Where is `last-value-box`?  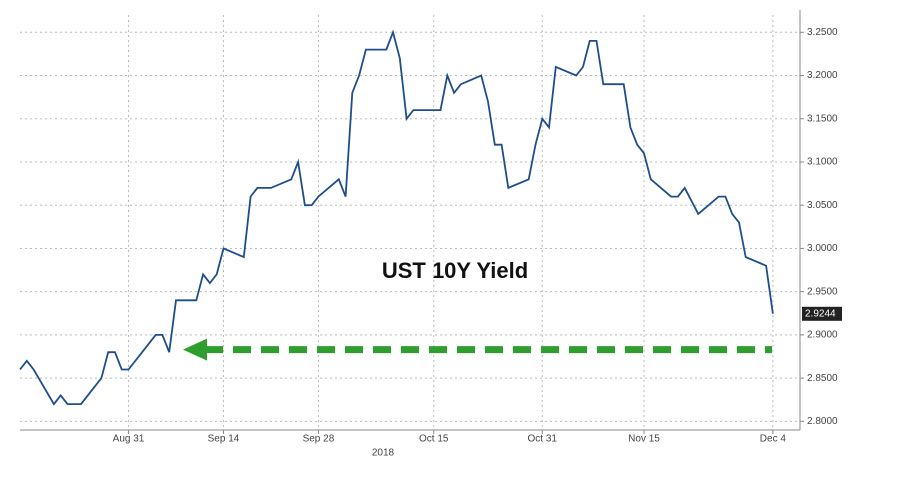
last-value-box is located at coordinates (822, 313).